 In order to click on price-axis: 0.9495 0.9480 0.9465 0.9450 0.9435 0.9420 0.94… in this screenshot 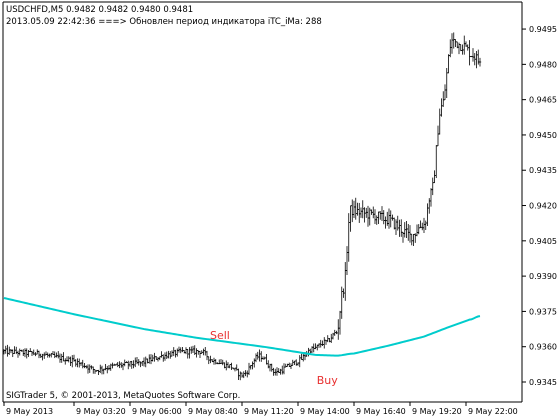, I will do `click(539, 206)`.